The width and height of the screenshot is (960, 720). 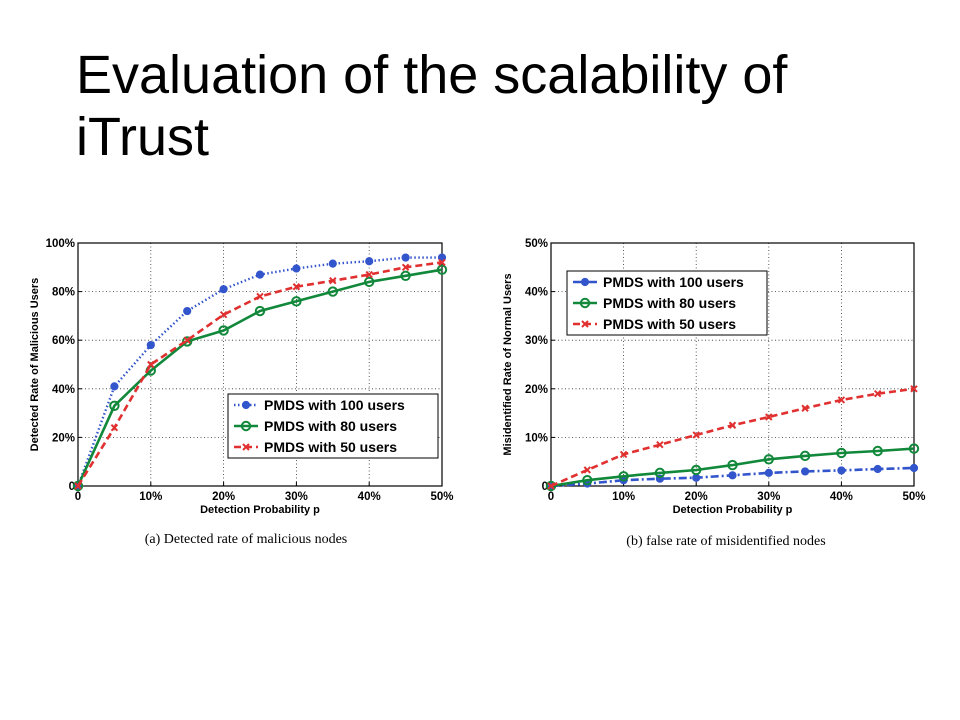 I want to click on y-axis-label: Detected Rate of Malicious Users, so click(x=35, y=365).